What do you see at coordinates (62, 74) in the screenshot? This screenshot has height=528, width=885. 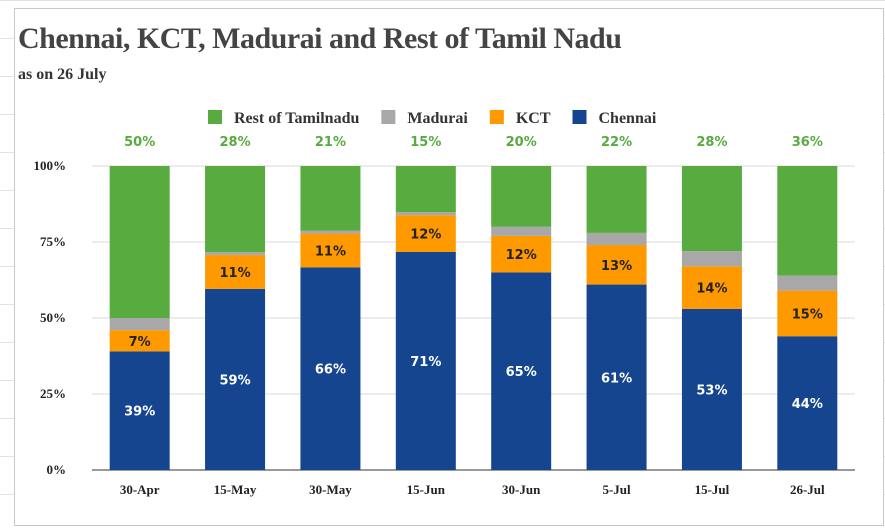 I see `chart-subtitle: as on 26 July` at bounding box center [62, 74].